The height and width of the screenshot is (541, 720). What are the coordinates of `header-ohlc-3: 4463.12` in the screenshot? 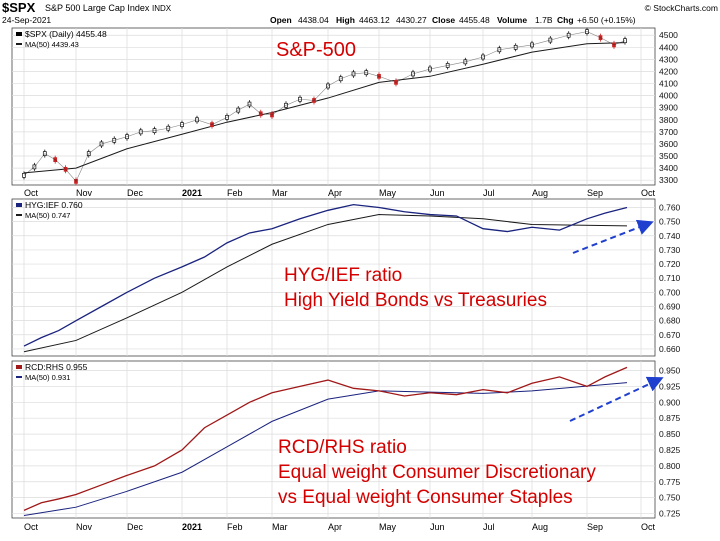 It's located at (374, 20).